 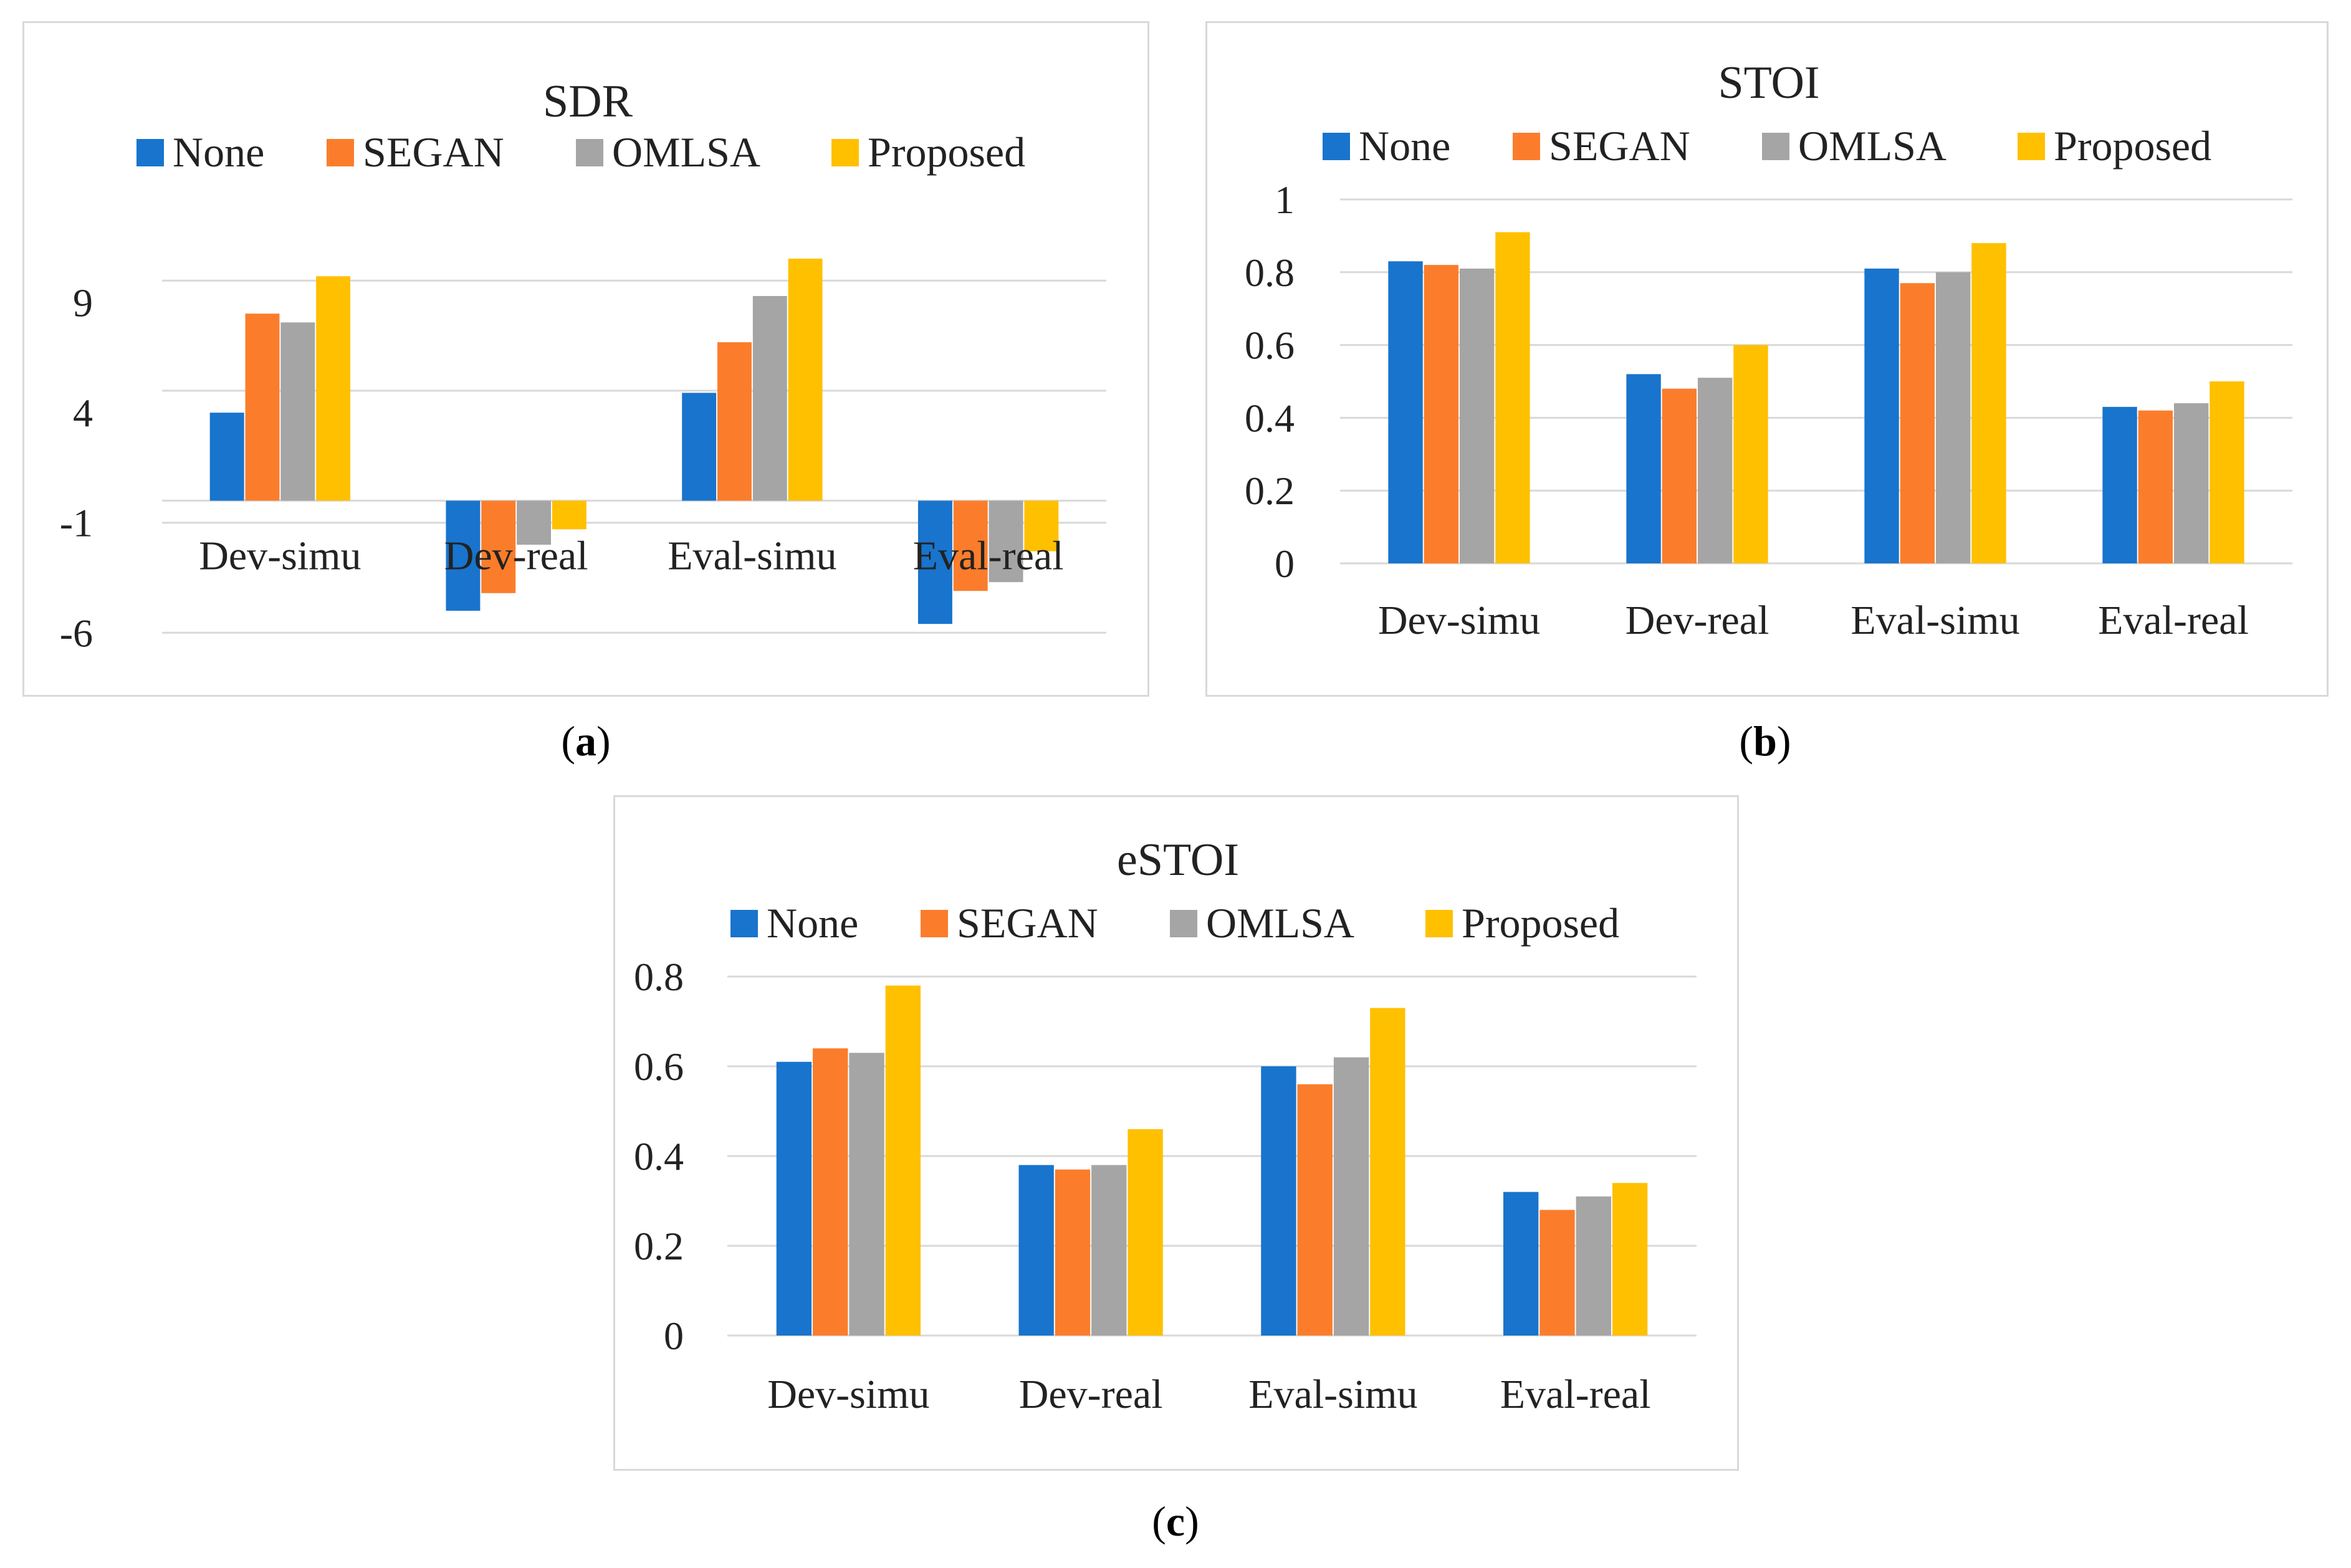 What do you see at coordinates (674, 1336) in the screenshot?
I see `y-tick-label: 0` at bounding box center [674, 1336].